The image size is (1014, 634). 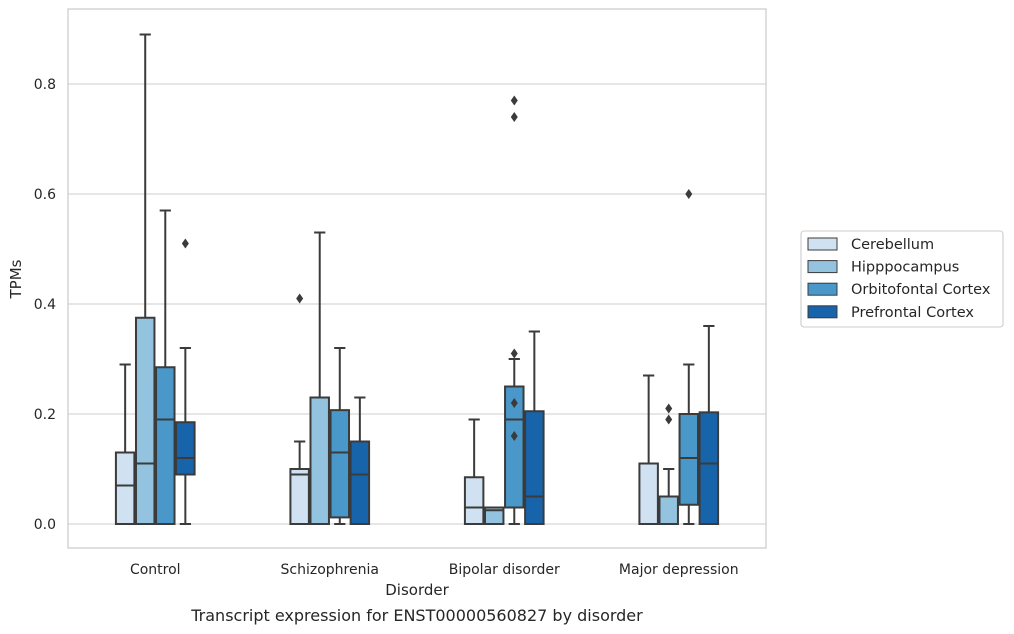 I want to click on x-tick-label: Schizophrenia, so click(x=330, y=570).